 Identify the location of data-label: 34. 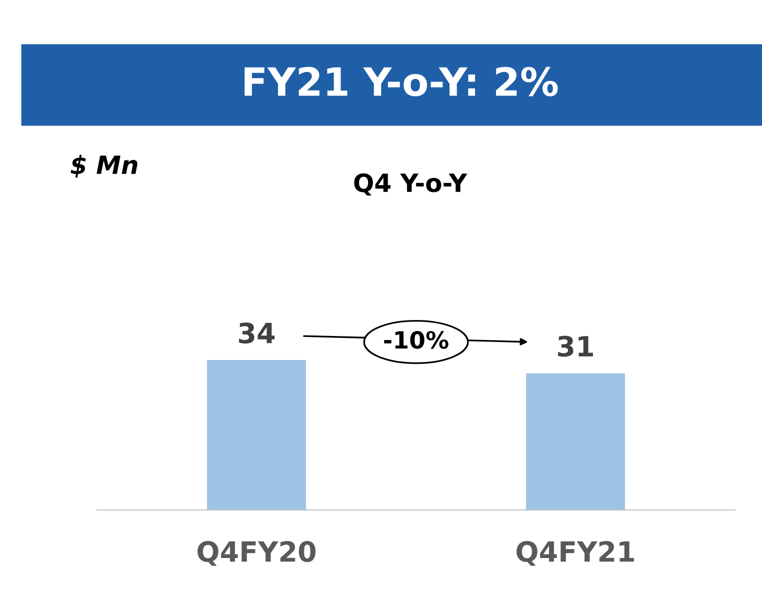
(257, 333).